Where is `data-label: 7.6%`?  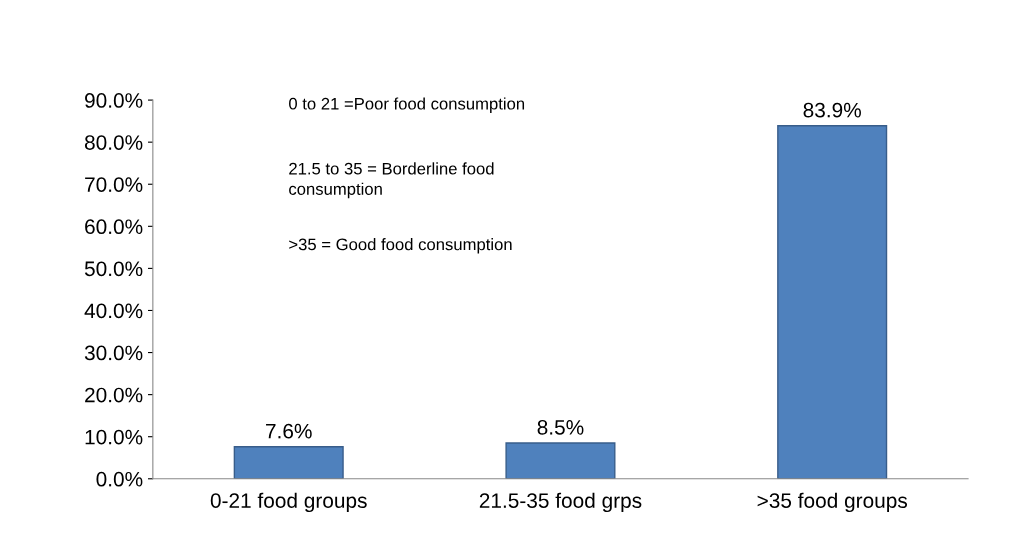 data-label: 7.6% is located at coordinates (289, 431).